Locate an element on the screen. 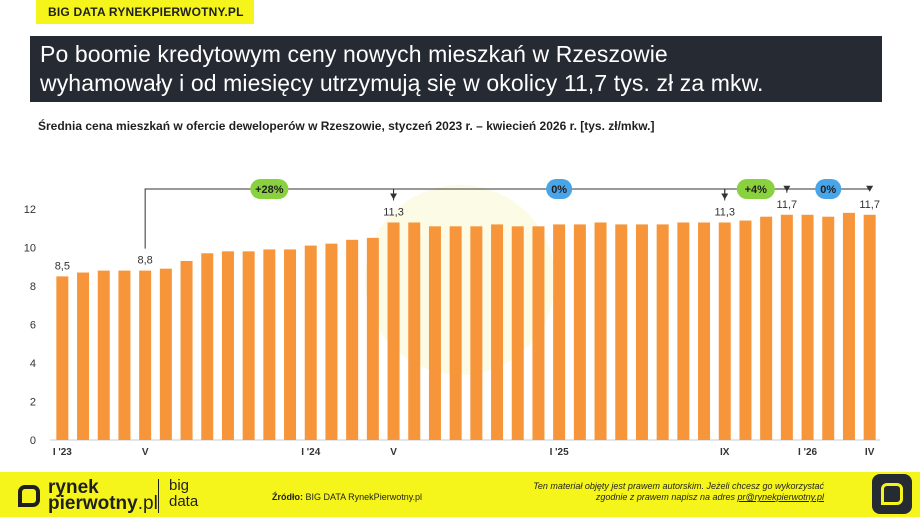  change-badge-label: +4% is located at coordinates (756, 190).